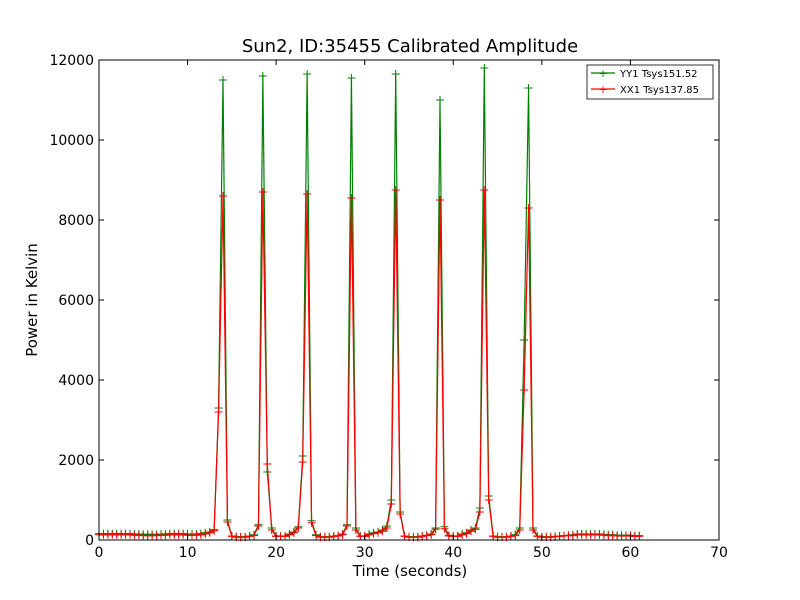  I want to click on legend-marker-yy1: +, so click(602, 73).